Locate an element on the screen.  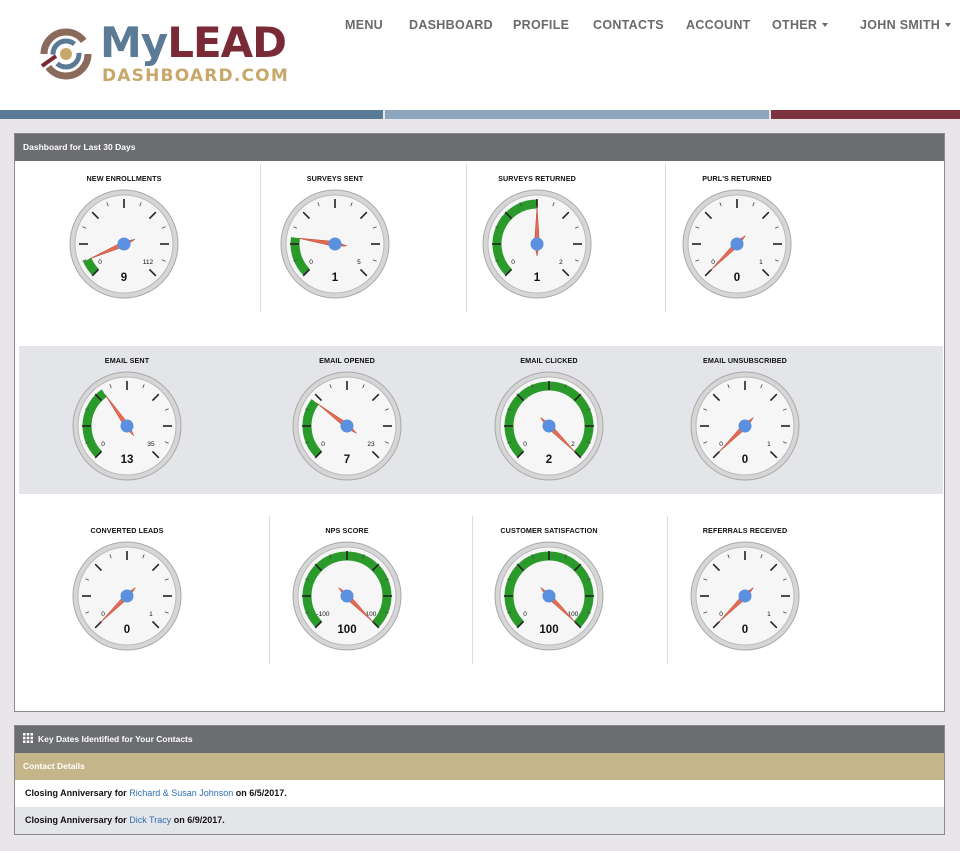
contact-details-subheader: Contact Details is located at coordinates (479, 766).